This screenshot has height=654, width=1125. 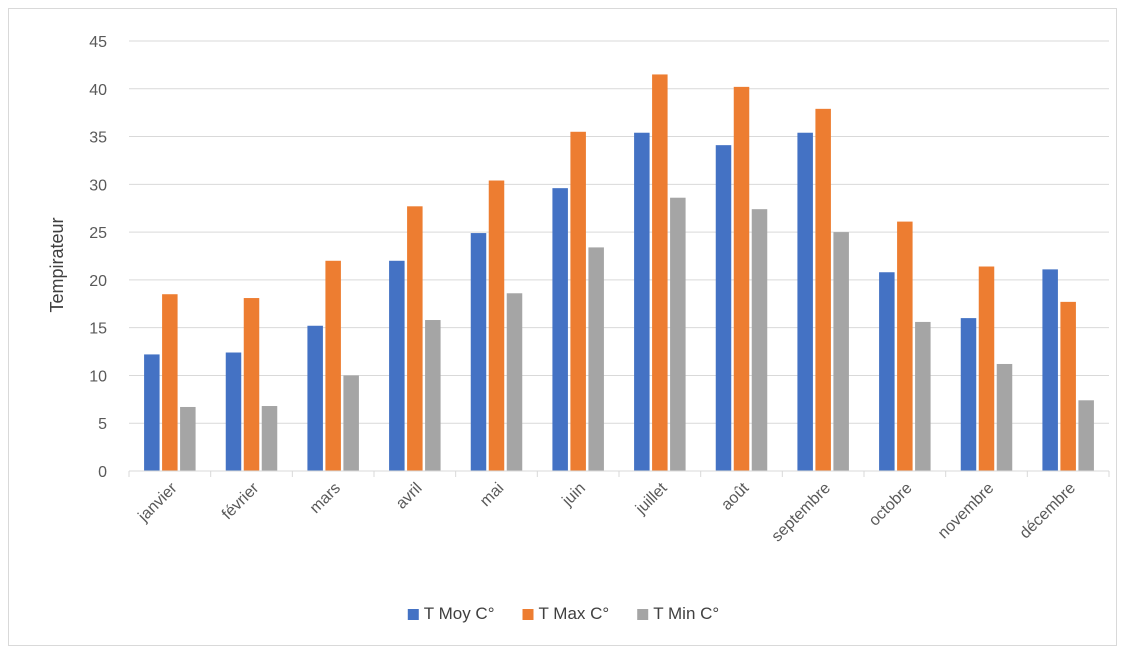 I want to click on y-tick-label: 25, so click(x=98, y=233).